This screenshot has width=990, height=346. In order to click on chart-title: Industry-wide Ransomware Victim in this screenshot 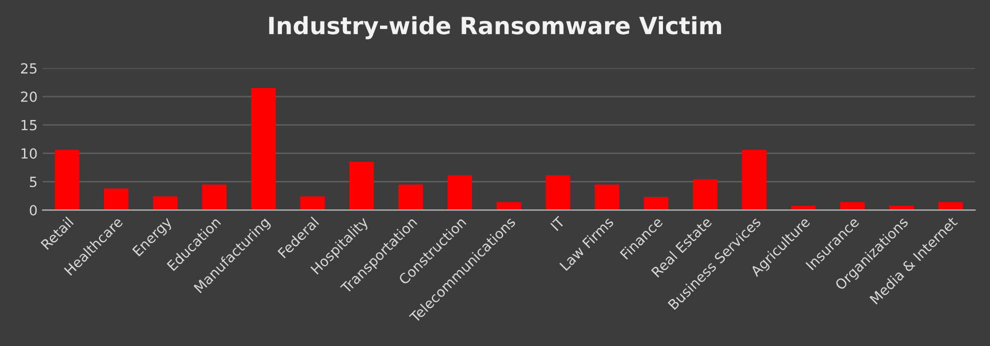, I will do `click(495, 28)`.